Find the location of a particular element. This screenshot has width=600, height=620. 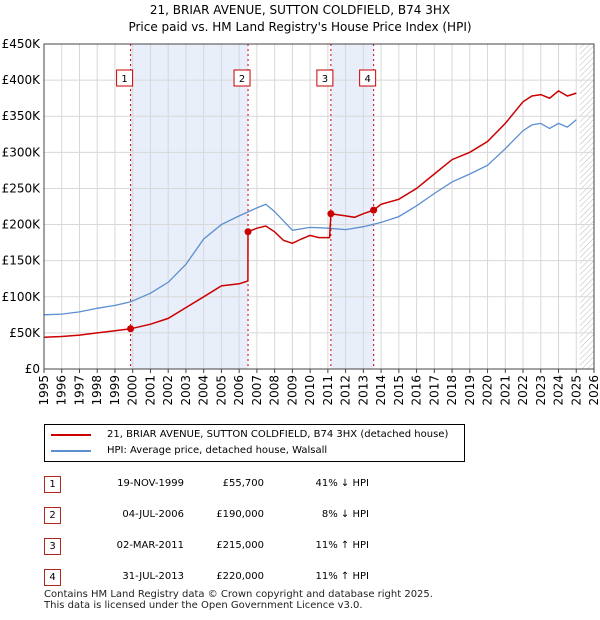

x-tick-label: 2010 is located at coordinates (310, 390).